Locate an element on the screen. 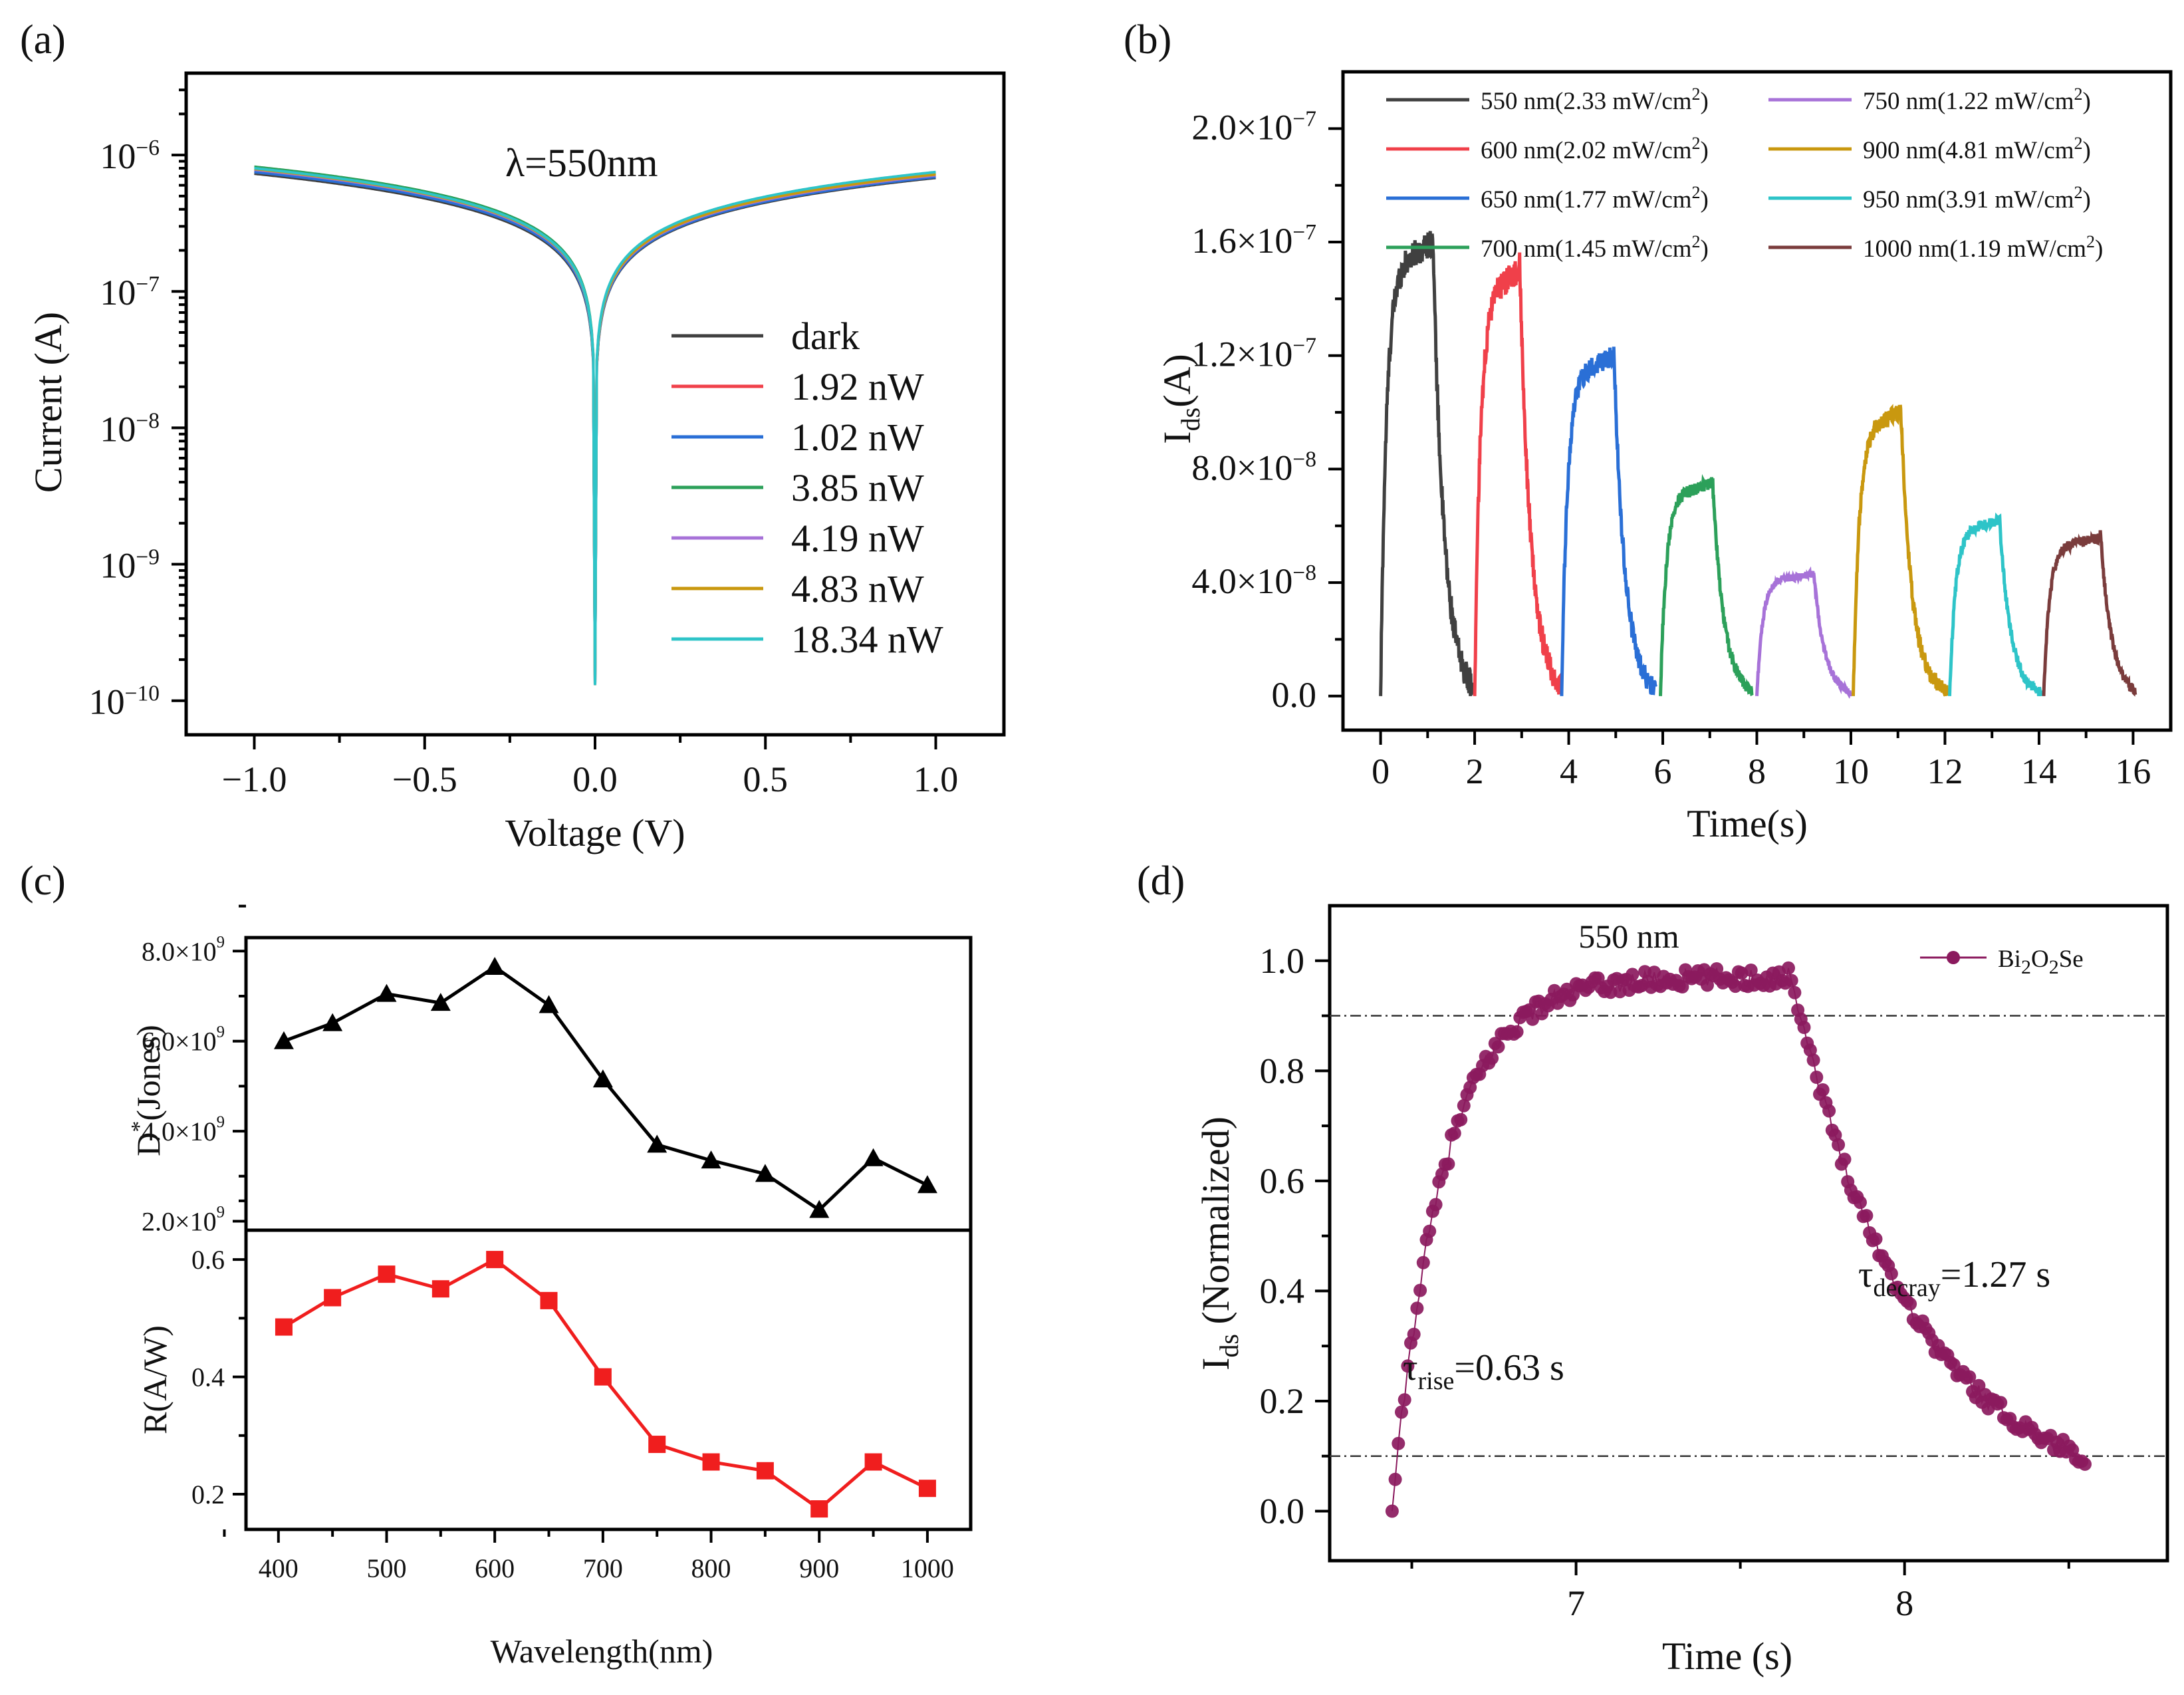 The width and height of the screenshot is (2184, 1695). panel-d-y-tick-label: 0.0 is located at coordinates (1282, 1511).